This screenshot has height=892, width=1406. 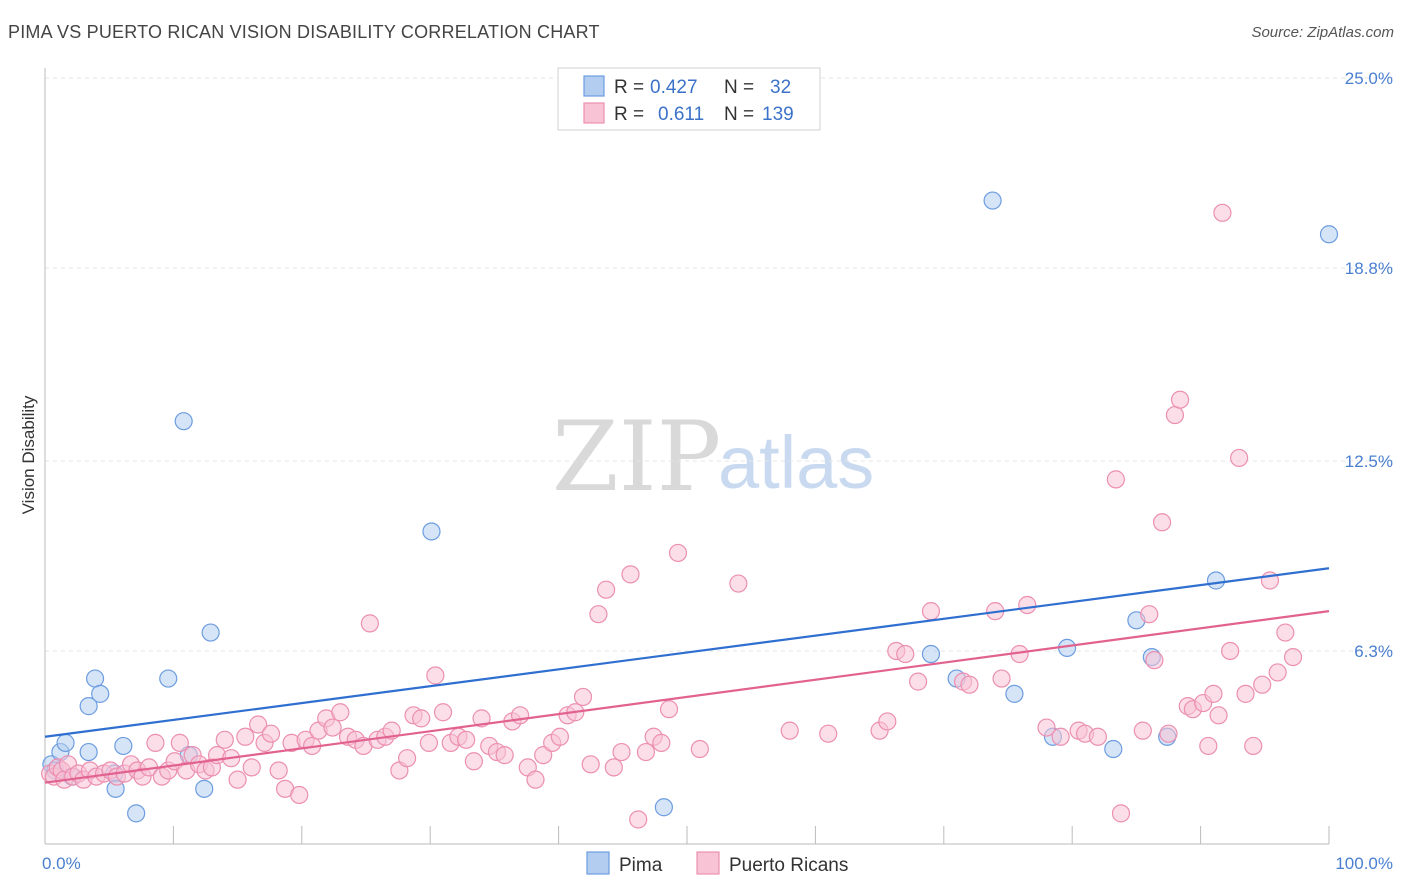 What do you see at coordinates (636, 457) in the screenshot?
I see `watermark-zip: ZIP` at bounding box center [636, 457].